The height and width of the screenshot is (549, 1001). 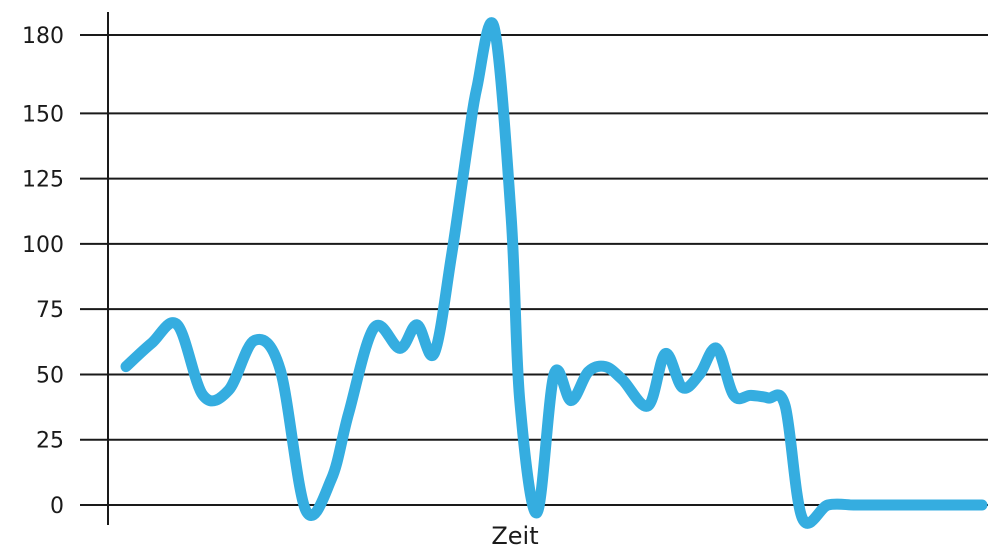 What do you see at coordinates (50, 441) in the screenshot?
I see `y-tick-label-25: 25` at bounding box center [50, 441].